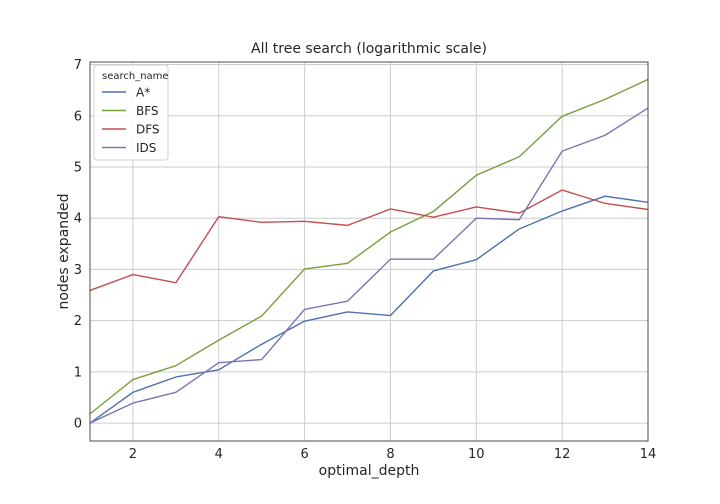 The height and width of the screenshot is (504, 720). What do you see at coordinates (219, 454) in the screenshot?
I see `x-tick-label: 4` at bounding box center [219, 454].